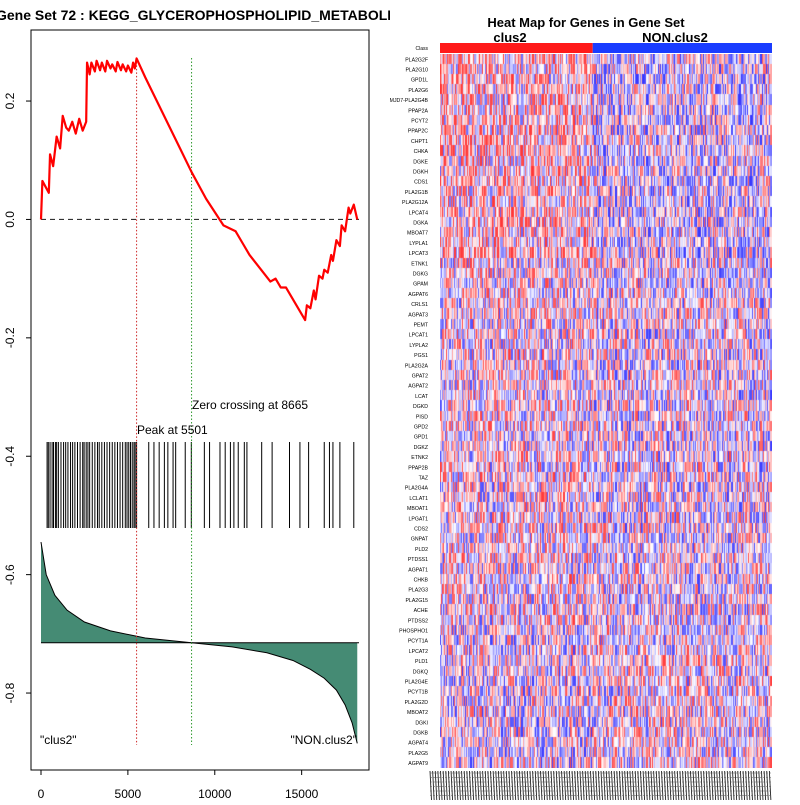  What do you see at coordinates (421, 326) in the screenshot?
I see `gene-label: PEMT` at bounding box center [421, 326].